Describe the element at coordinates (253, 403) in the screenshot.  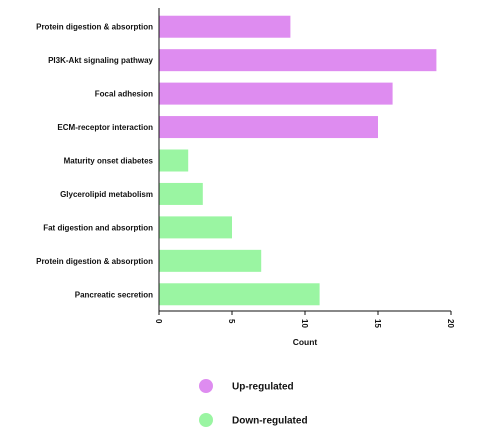
I see `legend: Up-regulated Down-regulated` at that location.